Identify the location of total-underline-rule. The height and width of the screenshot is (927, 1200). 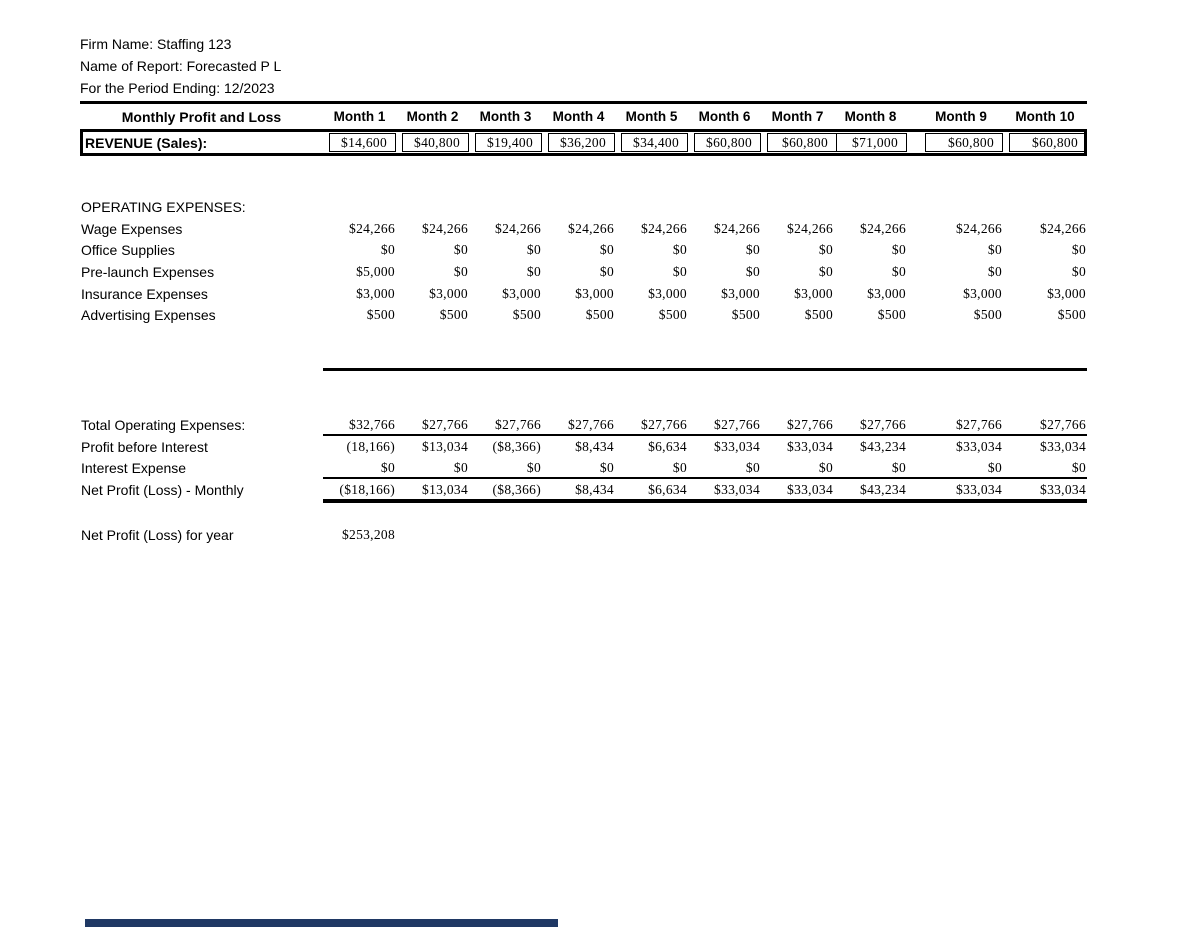
(705, 434).